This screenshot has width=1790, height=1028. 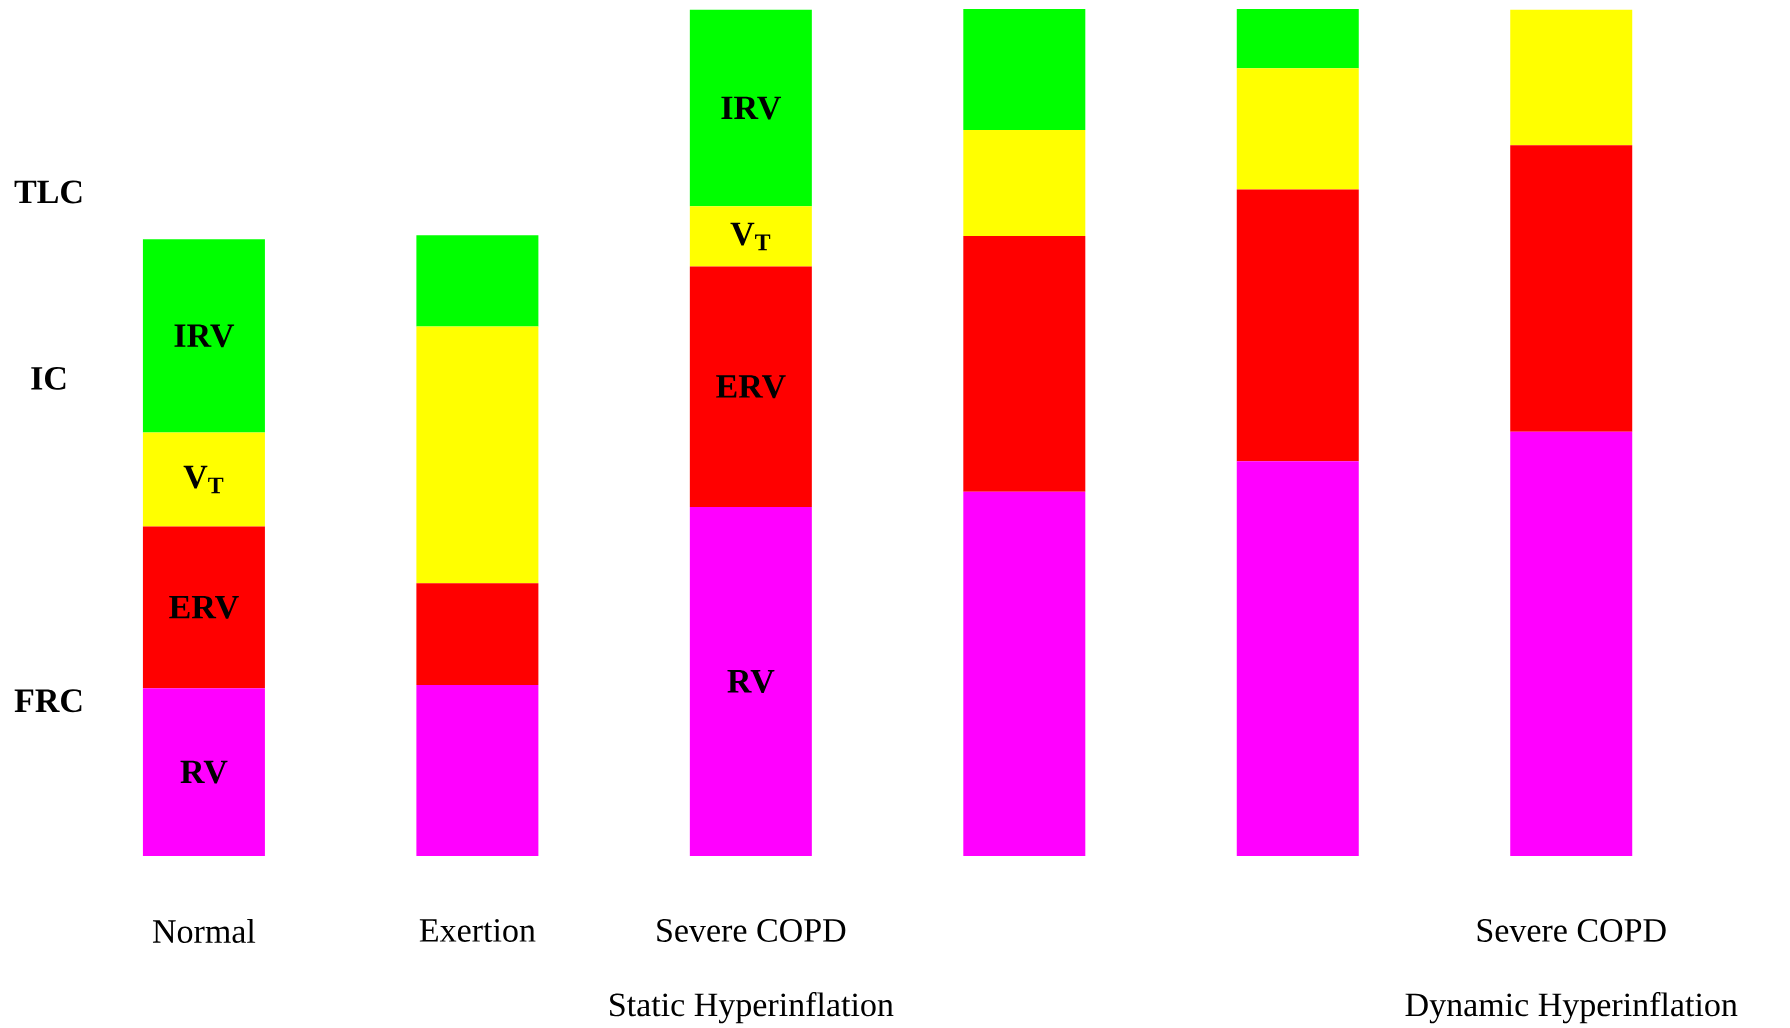 I want to click on x-tick-label: Normal, so click(x=204, y=931).